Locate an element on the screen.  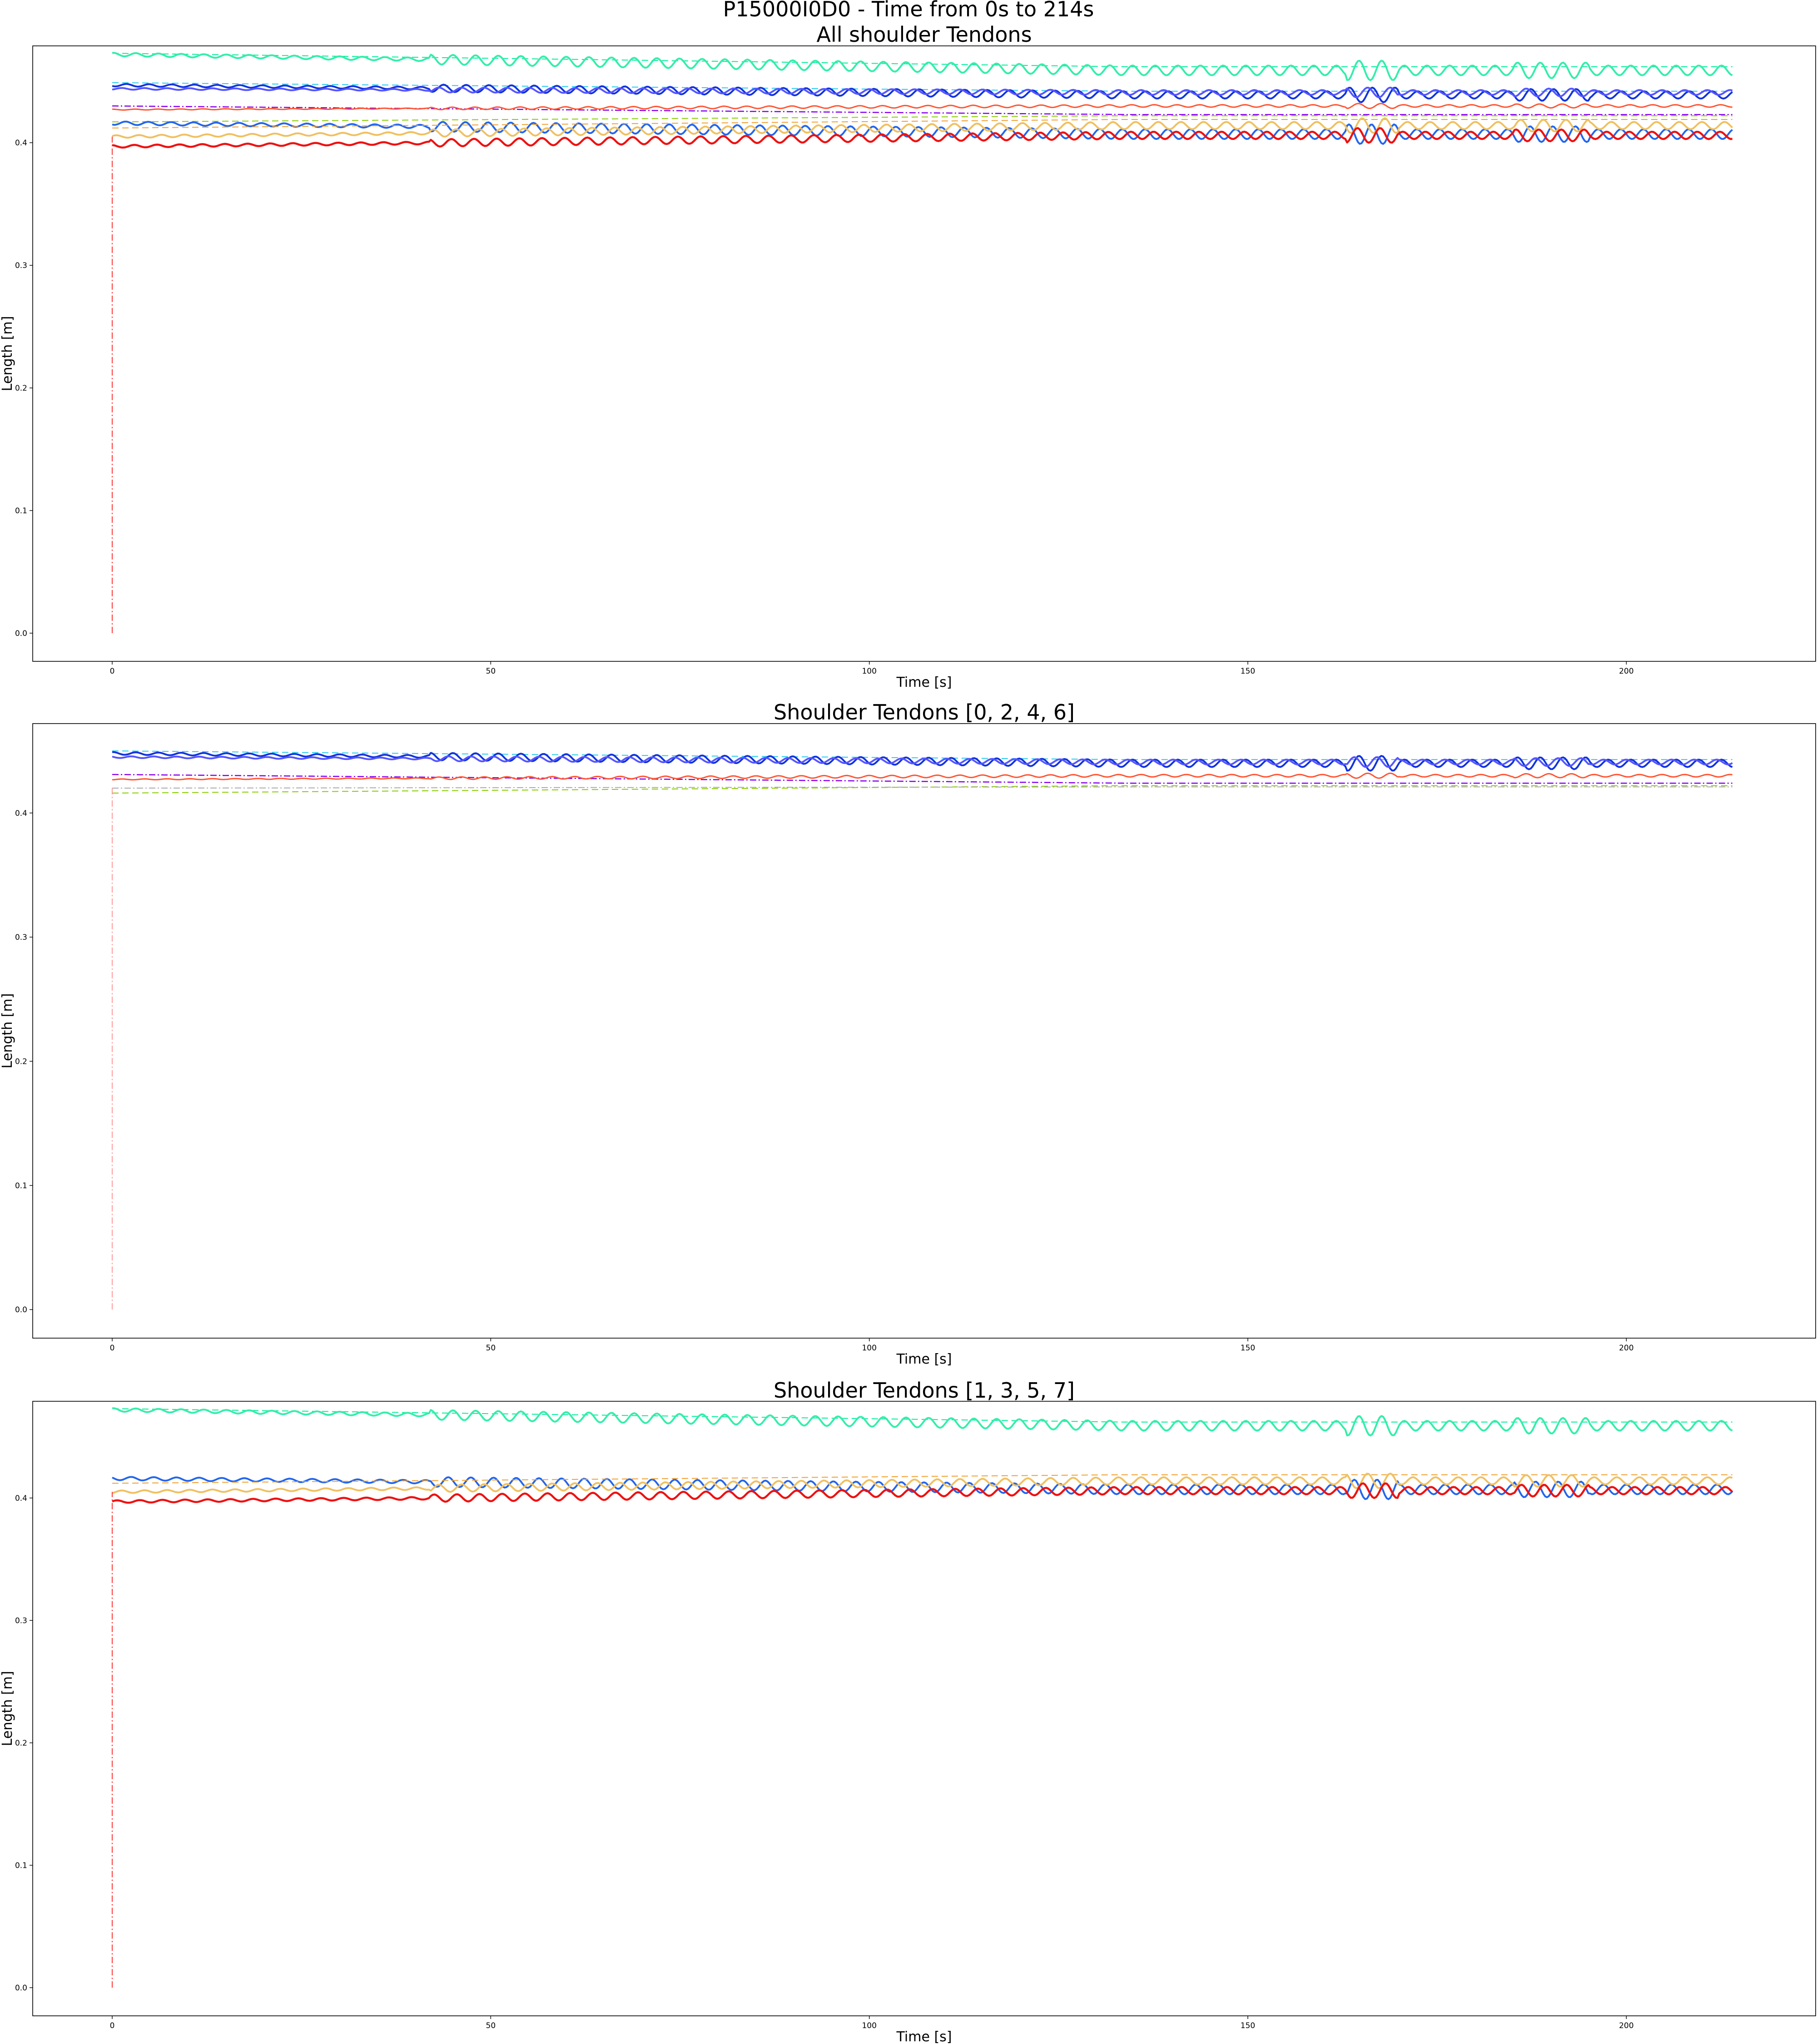
panel-1-series-3-line is located at coordinates (922, 779).